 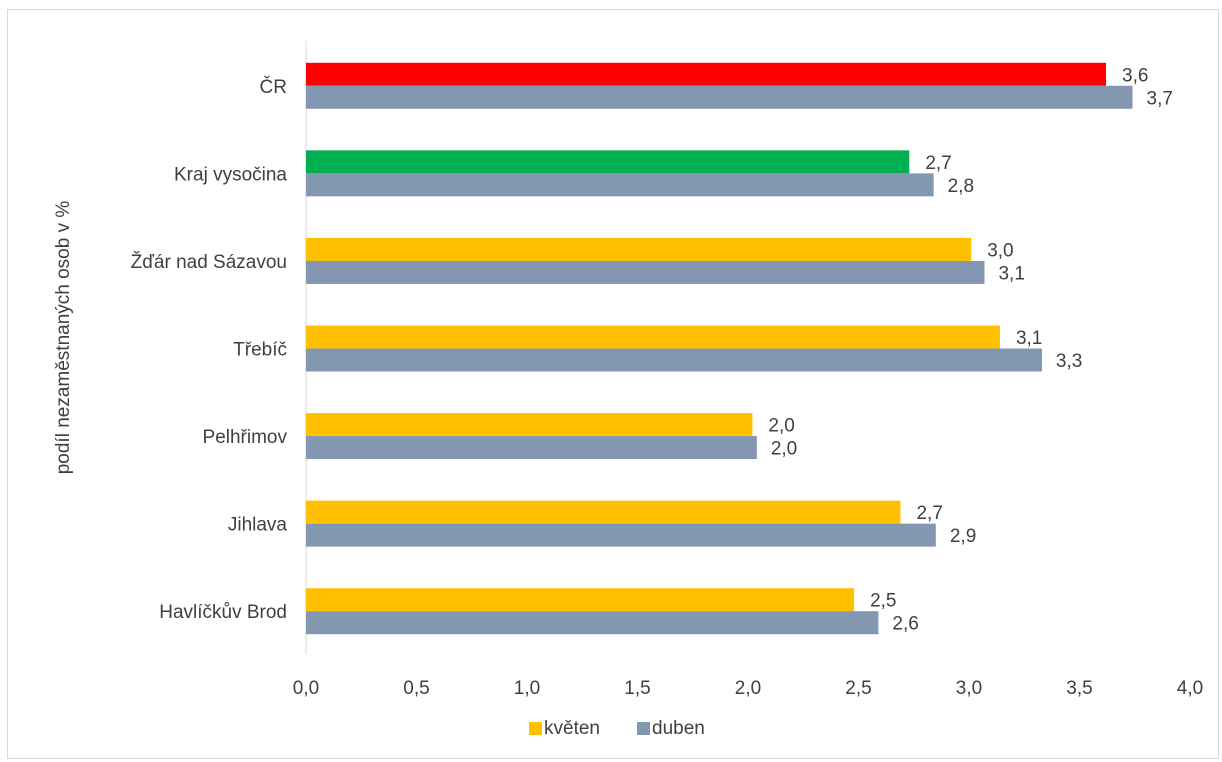 What do you see at coordinates (258, 525) in the screenshot?
I see `category-label: Jihlava` at bounding box center [258, 525].